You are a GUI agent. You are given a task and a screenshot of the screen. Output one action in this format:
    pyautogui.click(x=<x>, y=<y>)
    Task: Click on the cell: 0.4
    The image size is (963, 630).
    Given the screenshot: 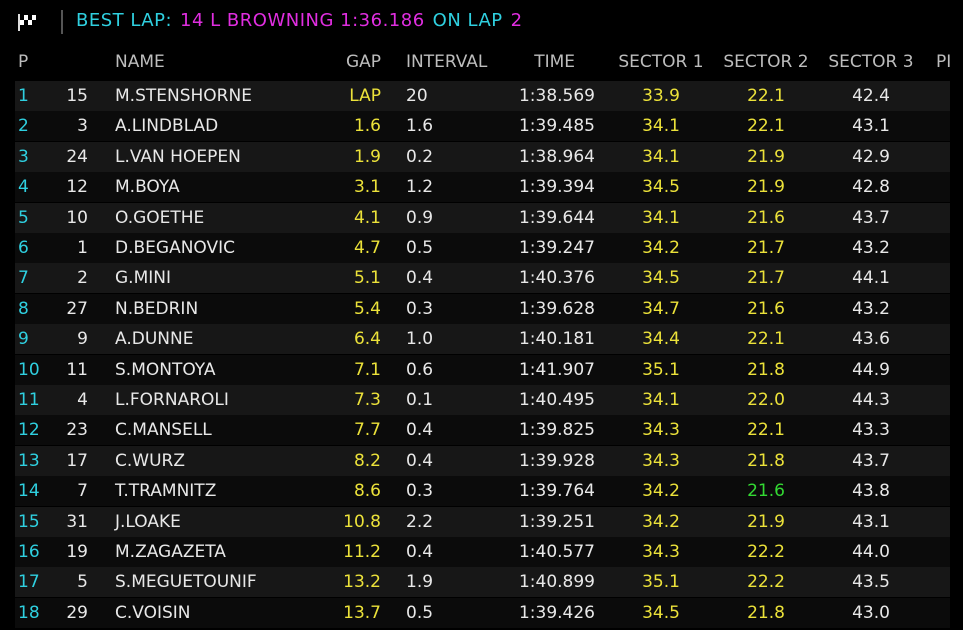 What is the action you would take?
    pyautogui.click(x=420, y=552)
    